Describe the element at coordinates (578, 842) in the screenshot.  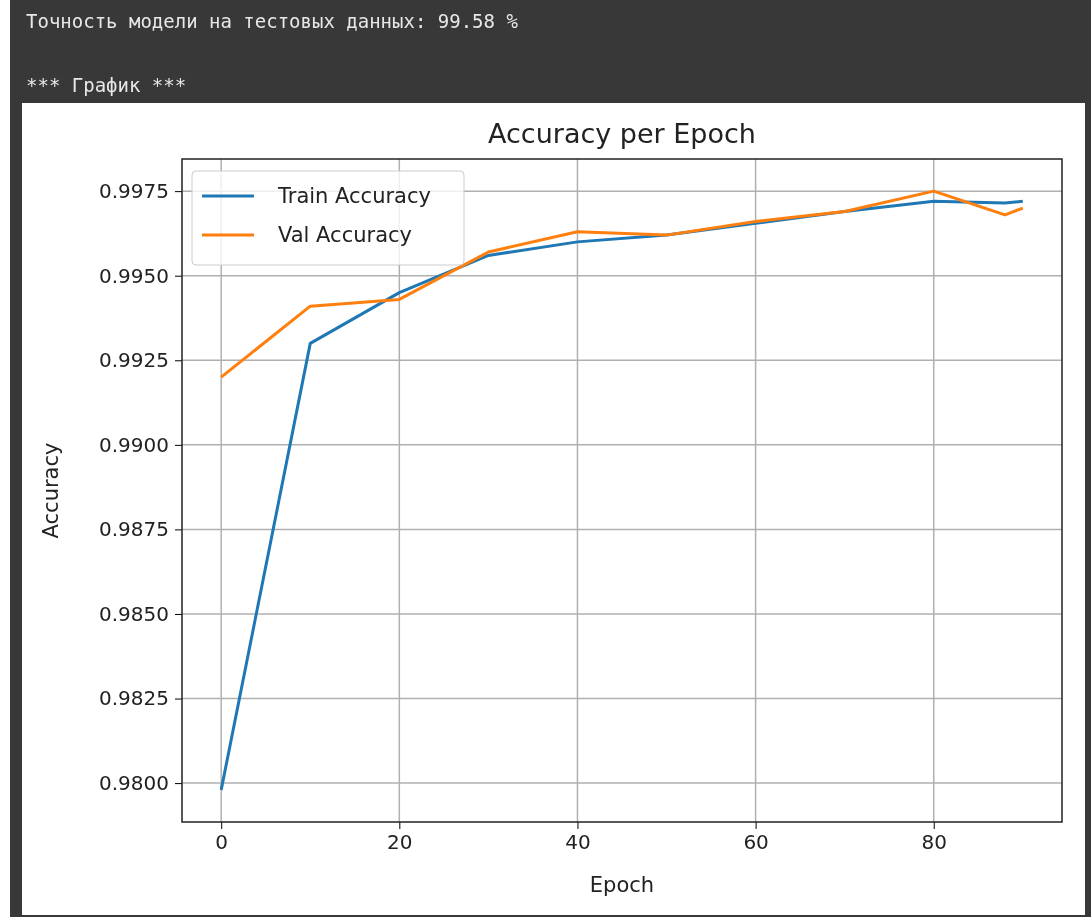
I see `x-tick-label: 40` at that location.